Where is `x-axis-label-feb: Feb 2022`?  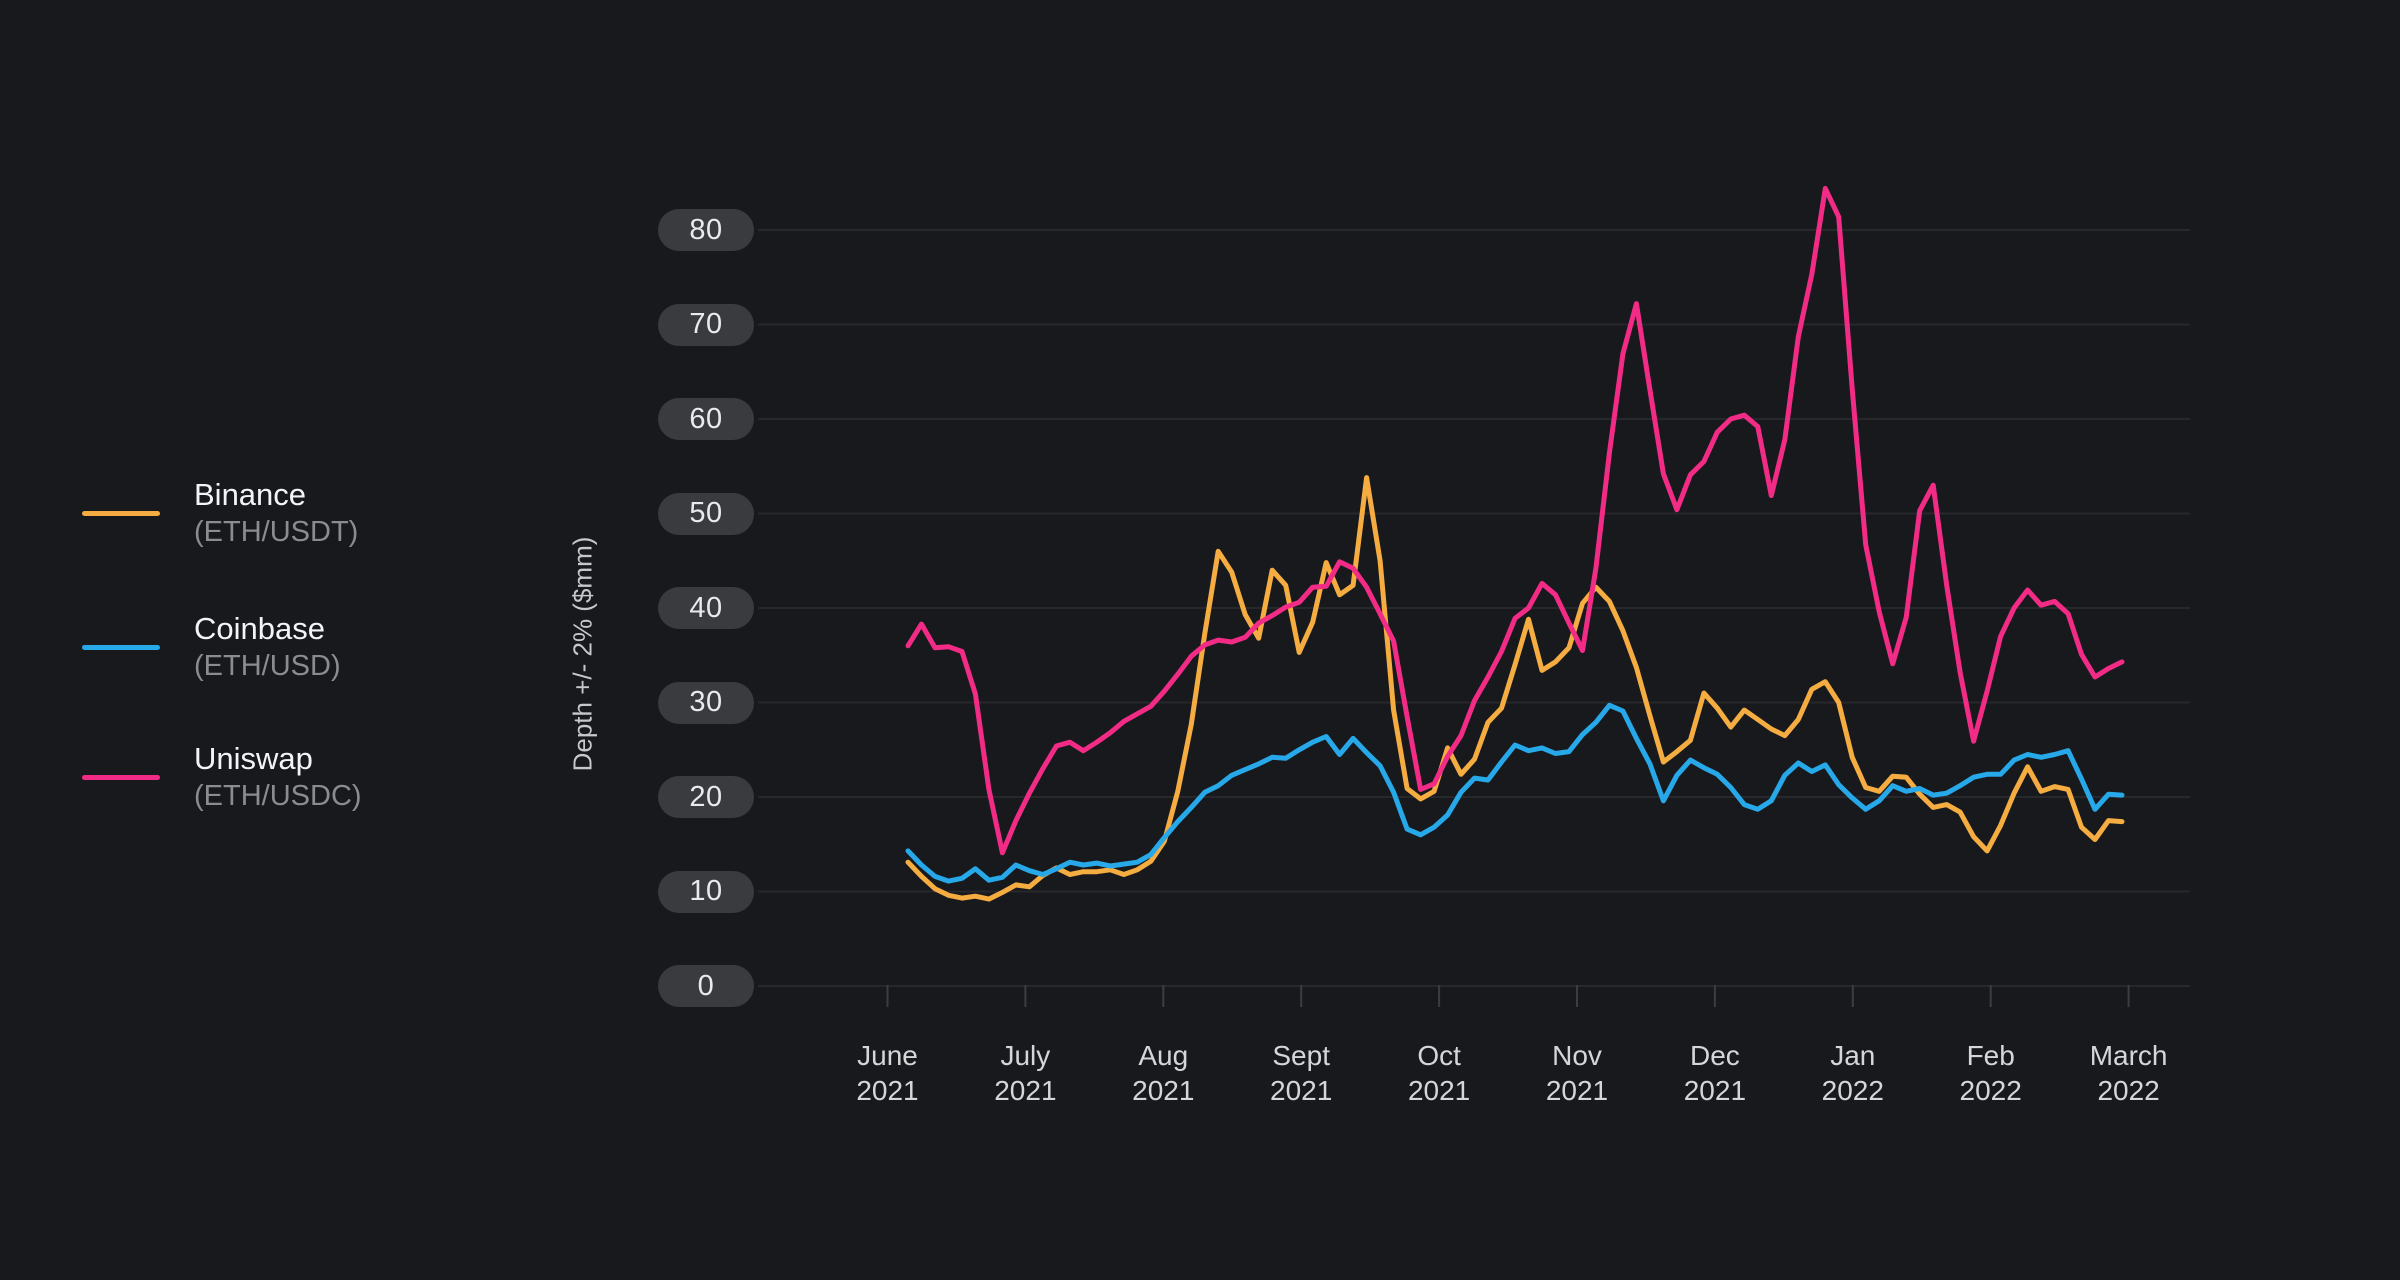 x-axis-label-feb: Feb 2022 is located at coordinates (1990, 1073).